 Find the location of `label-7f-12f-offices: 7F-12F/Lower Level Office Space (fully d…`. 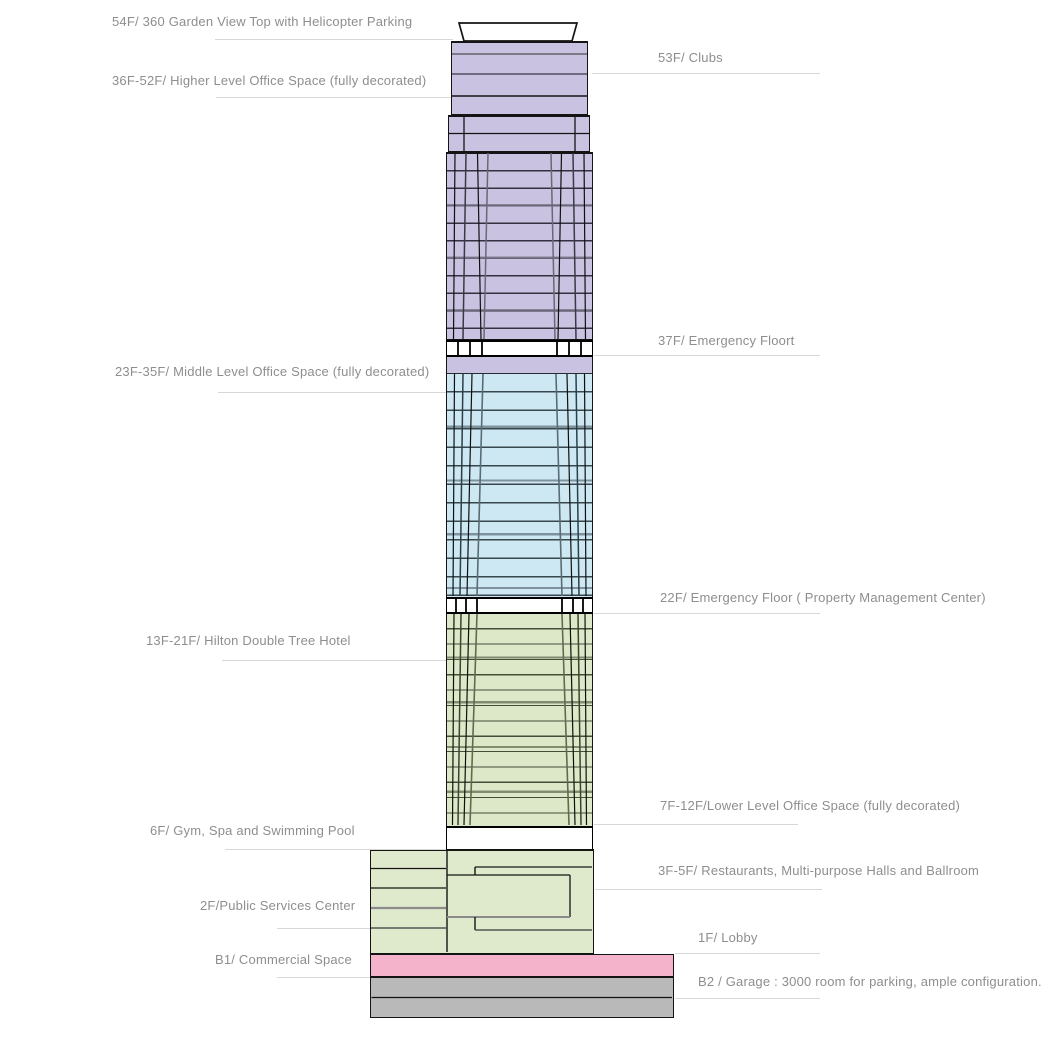

label-7f-12f-offices: 7F-12F/Lower Level Office Space (fully d… is located at coordinates (810, 805).